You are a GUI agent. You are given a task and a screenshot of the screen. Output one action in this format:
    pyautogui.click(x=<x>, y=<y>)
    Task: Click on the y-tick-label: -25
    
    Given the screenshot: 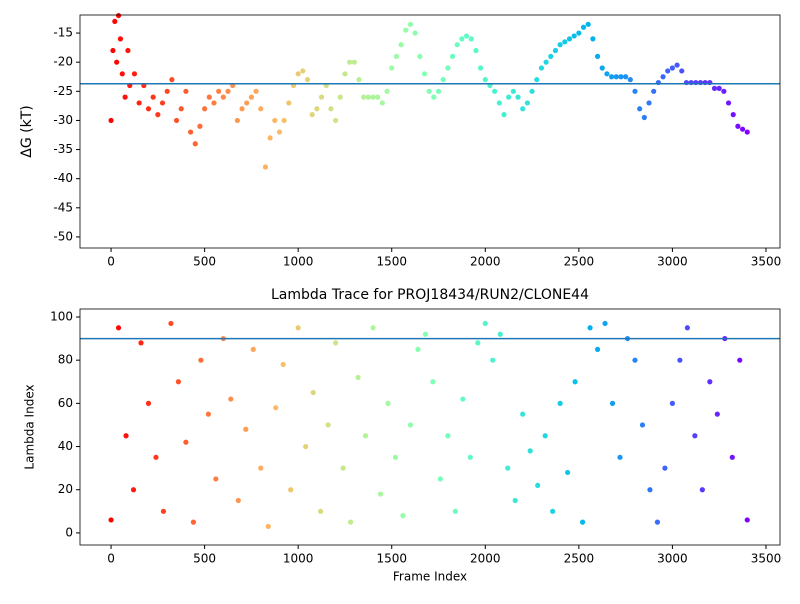 What is the action you would take?
    pyautogui.click(x=63, y=91)
    